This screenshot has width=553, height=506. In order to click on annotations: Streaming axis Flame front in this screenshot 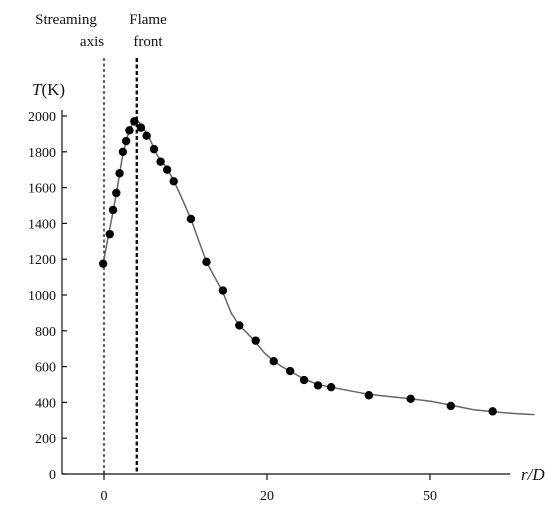, I will do `click(101, 31)`.